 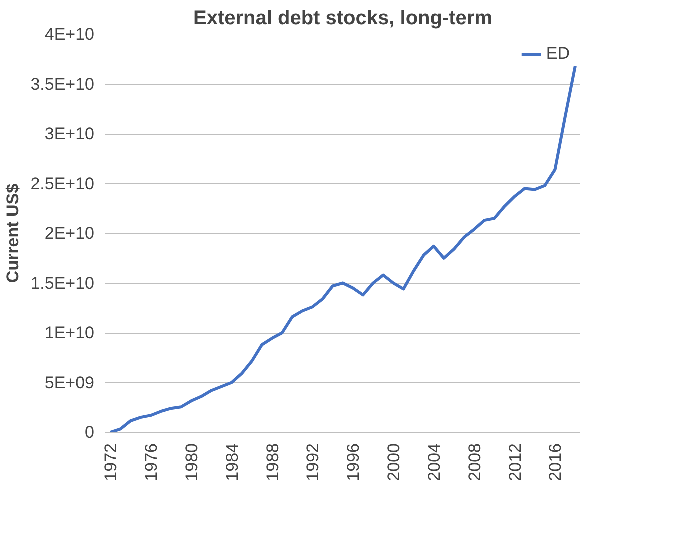 I want to click on y-tick-label: 3E+10, so click(x=69, y=134).